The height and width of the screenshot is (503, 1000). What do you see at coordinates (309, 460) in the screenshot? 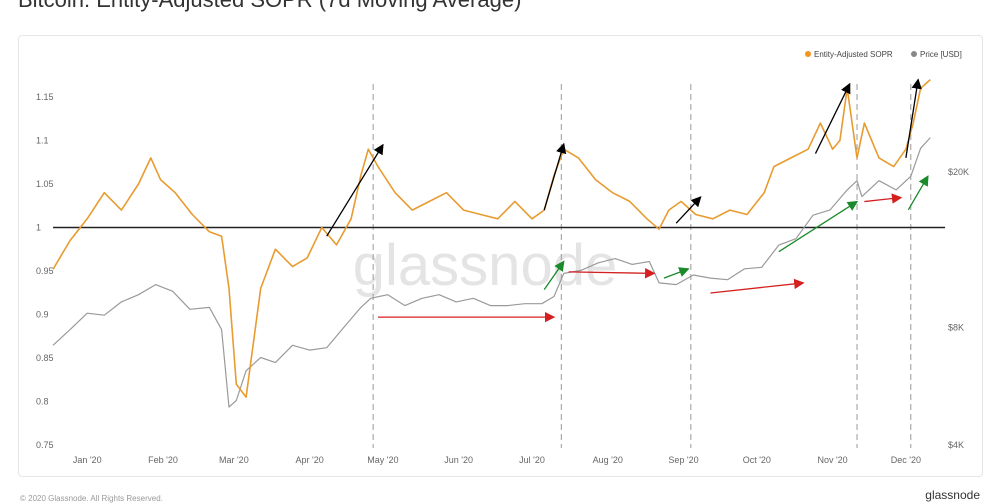
I see `x-tick: Apr '20` at bounding box center [309, 460].